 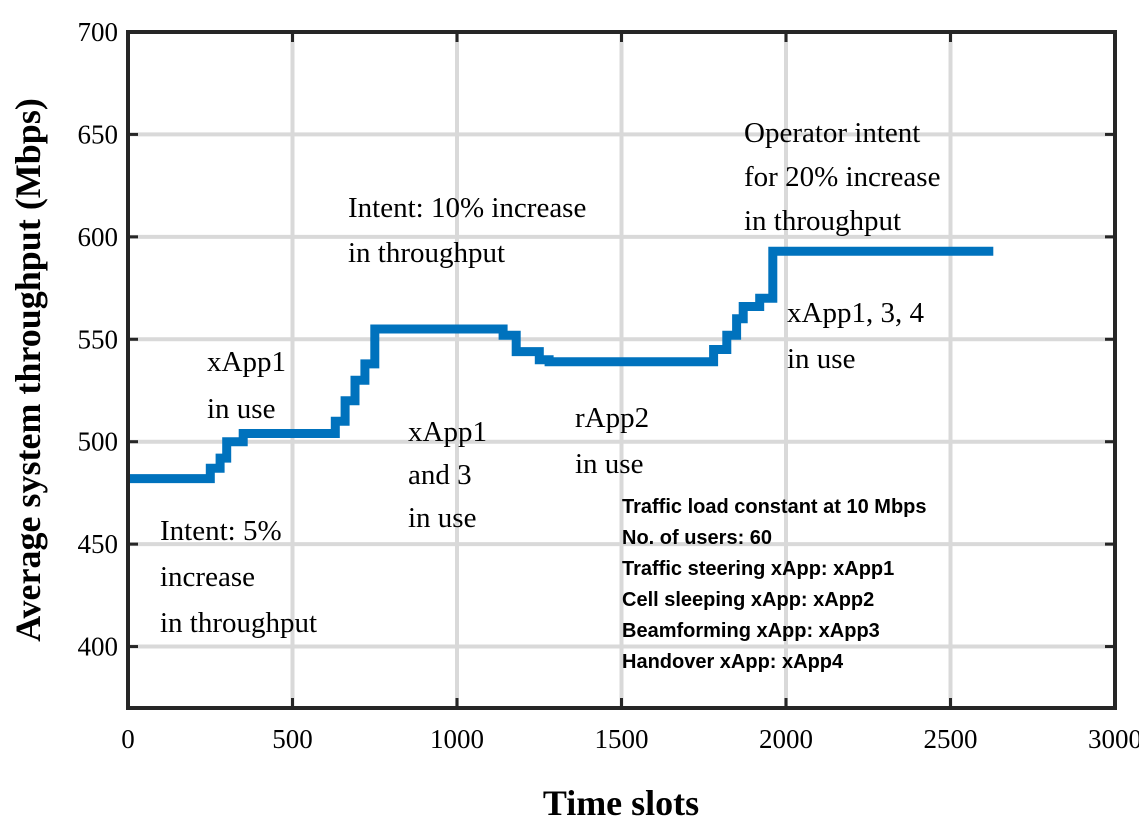 I want to click on x-axis-title: Time slots, so click(x=621, y=801).